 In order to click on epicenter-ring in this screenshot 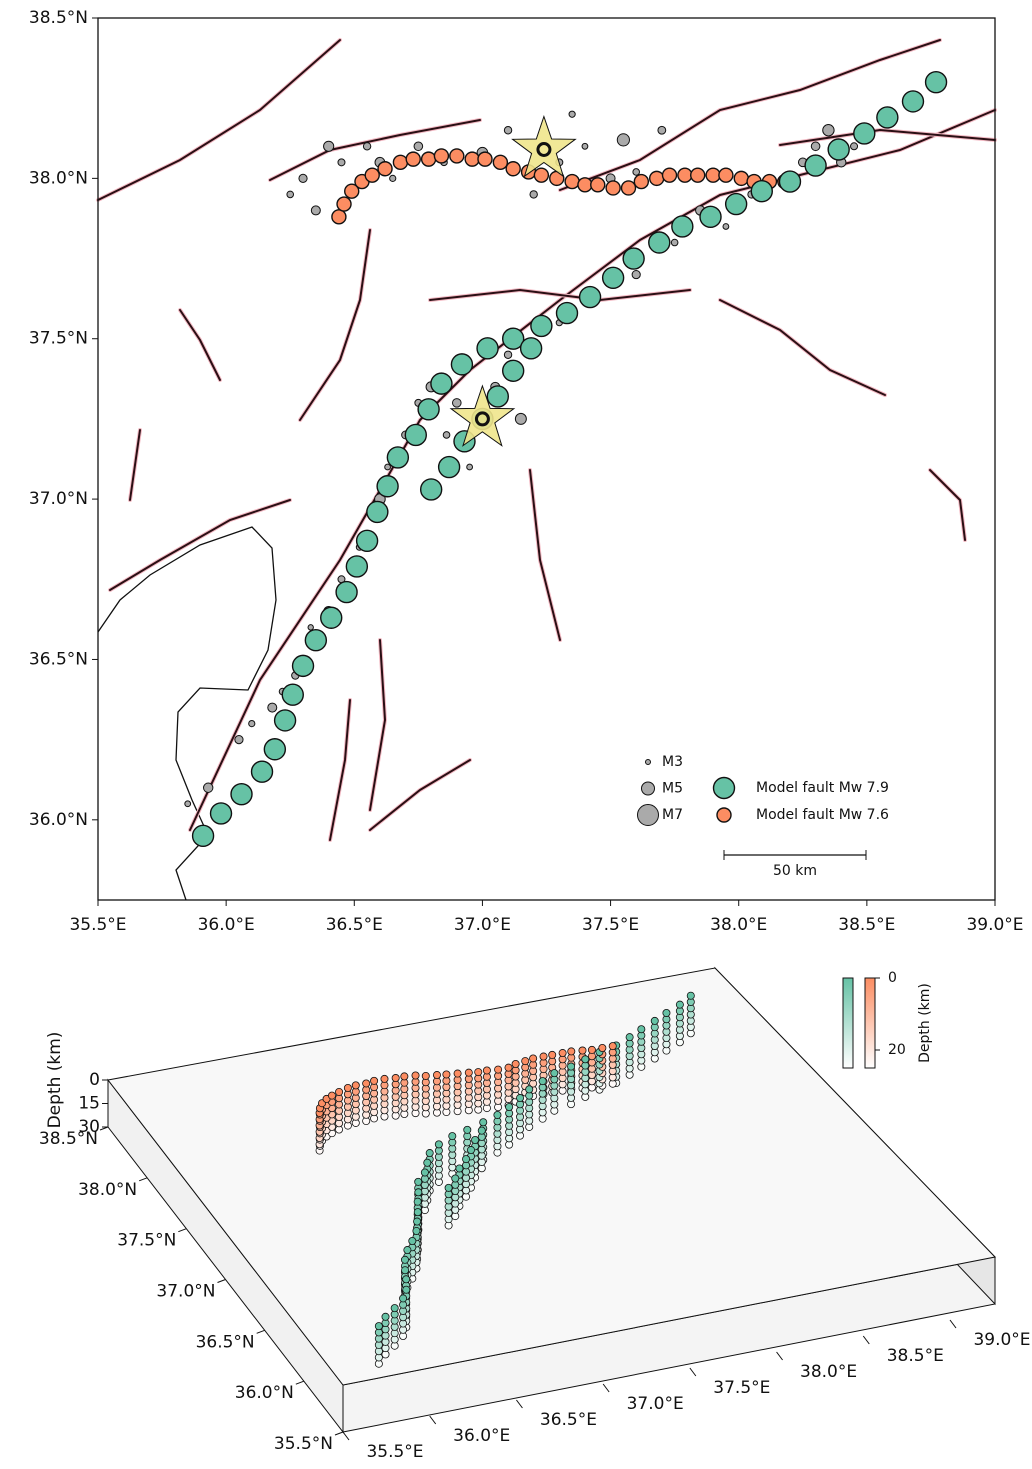, I will do `click(482, 419)`.